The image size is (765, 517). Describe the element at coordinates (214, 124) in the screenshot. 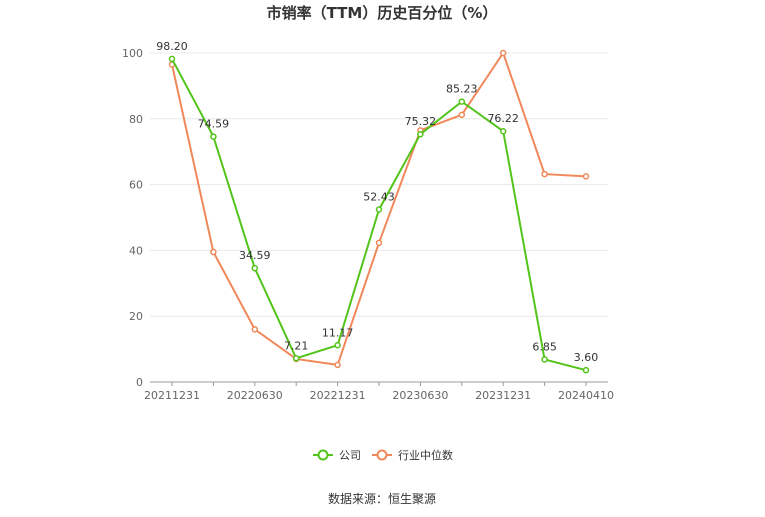

I see `data-label: 74.59` at that location.